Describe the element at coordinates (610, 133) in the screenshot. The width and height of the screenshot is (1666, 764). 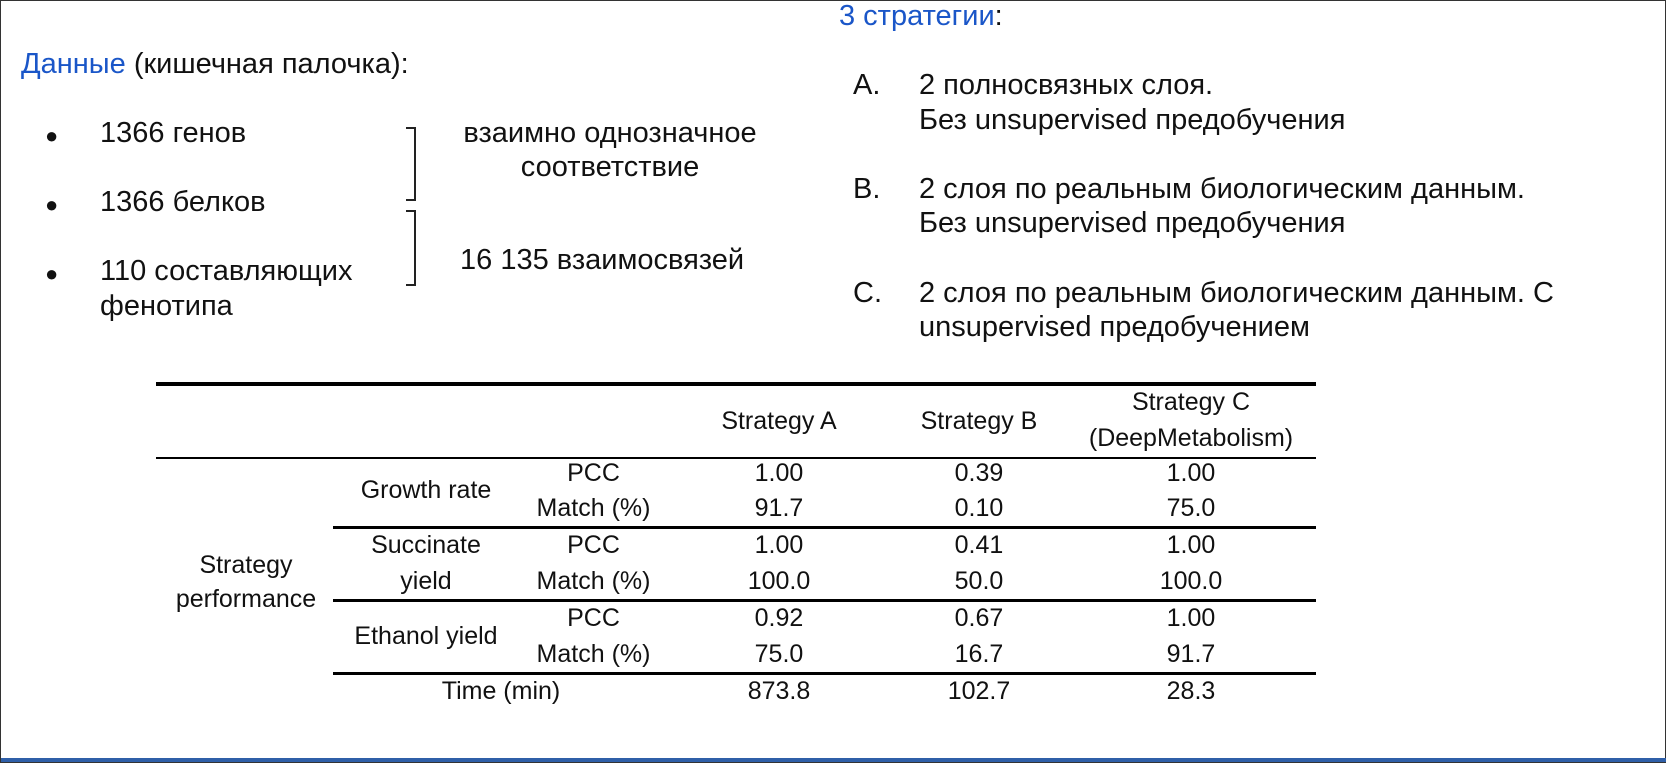
I see `brace1-text-line1: взаимно однозначное` at that location.